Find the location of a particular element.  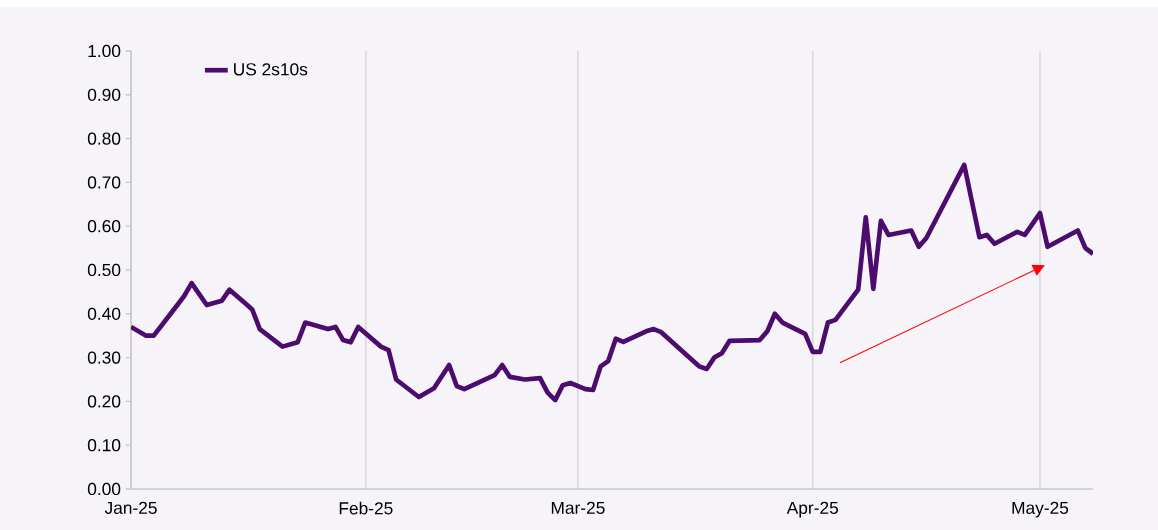

y-tick-label: 0.20 is located at coordinates (104, 401).